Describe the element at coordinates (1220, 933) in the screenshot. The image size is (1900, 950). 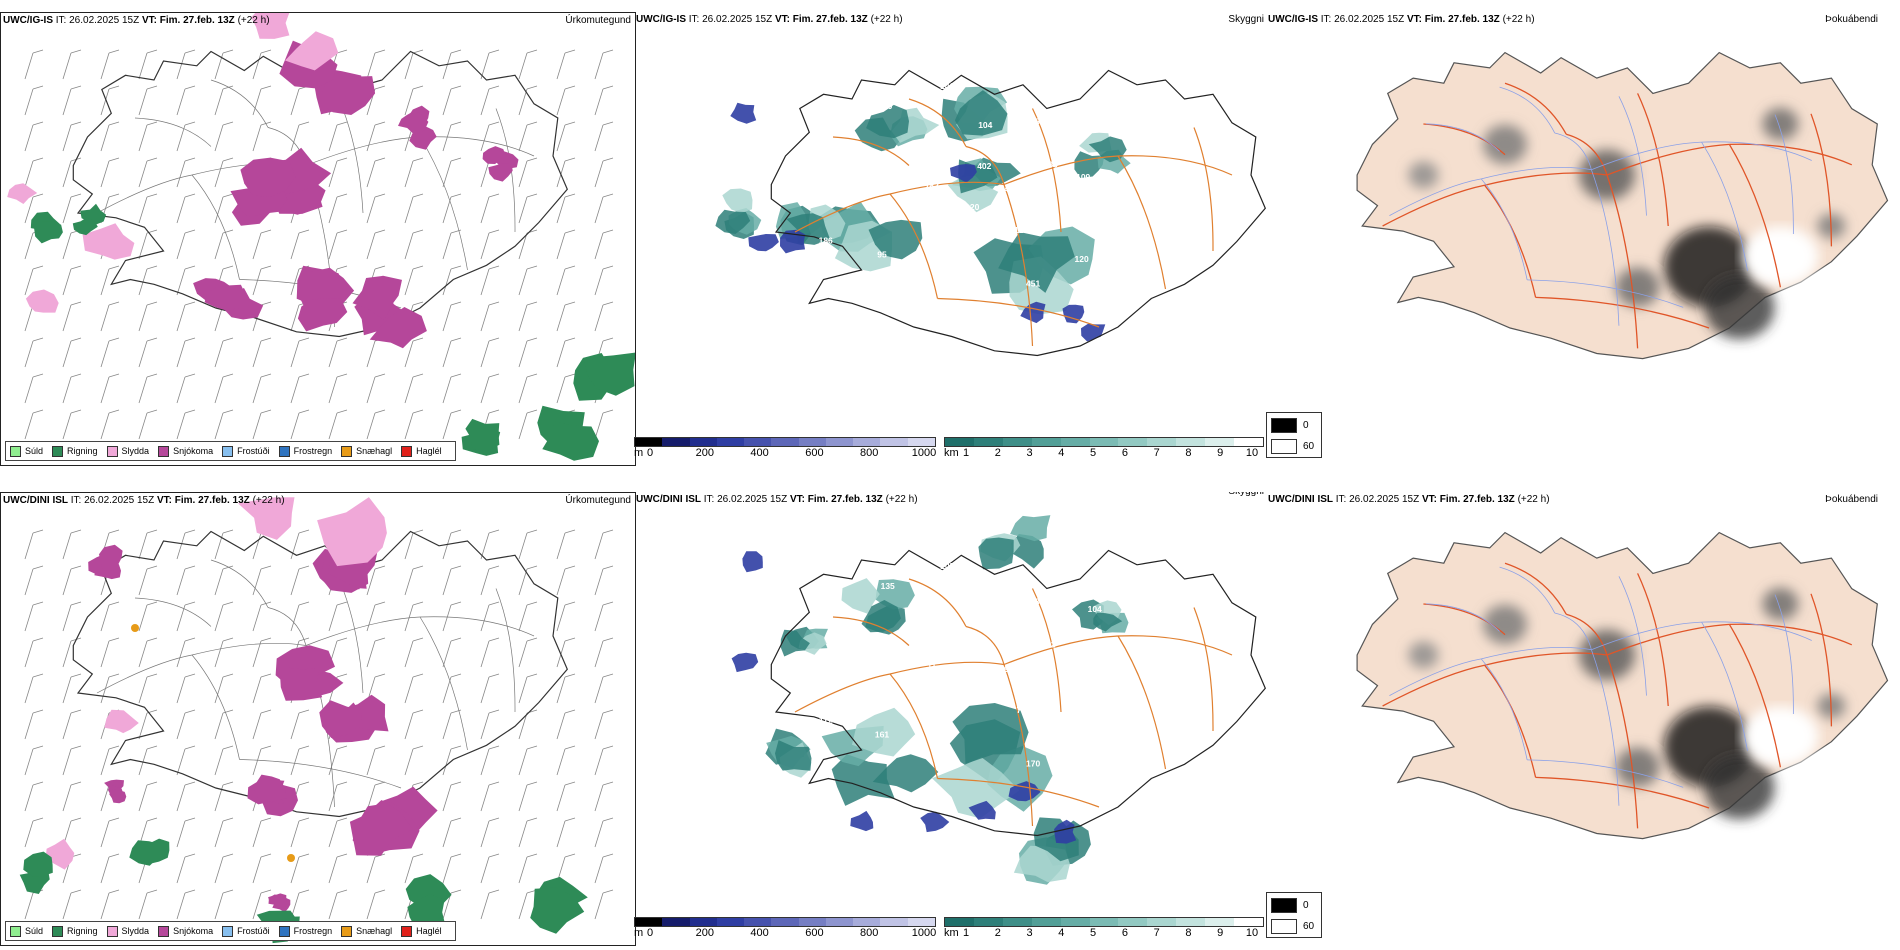
I see `colorbar-tick-label: 9` at that location.